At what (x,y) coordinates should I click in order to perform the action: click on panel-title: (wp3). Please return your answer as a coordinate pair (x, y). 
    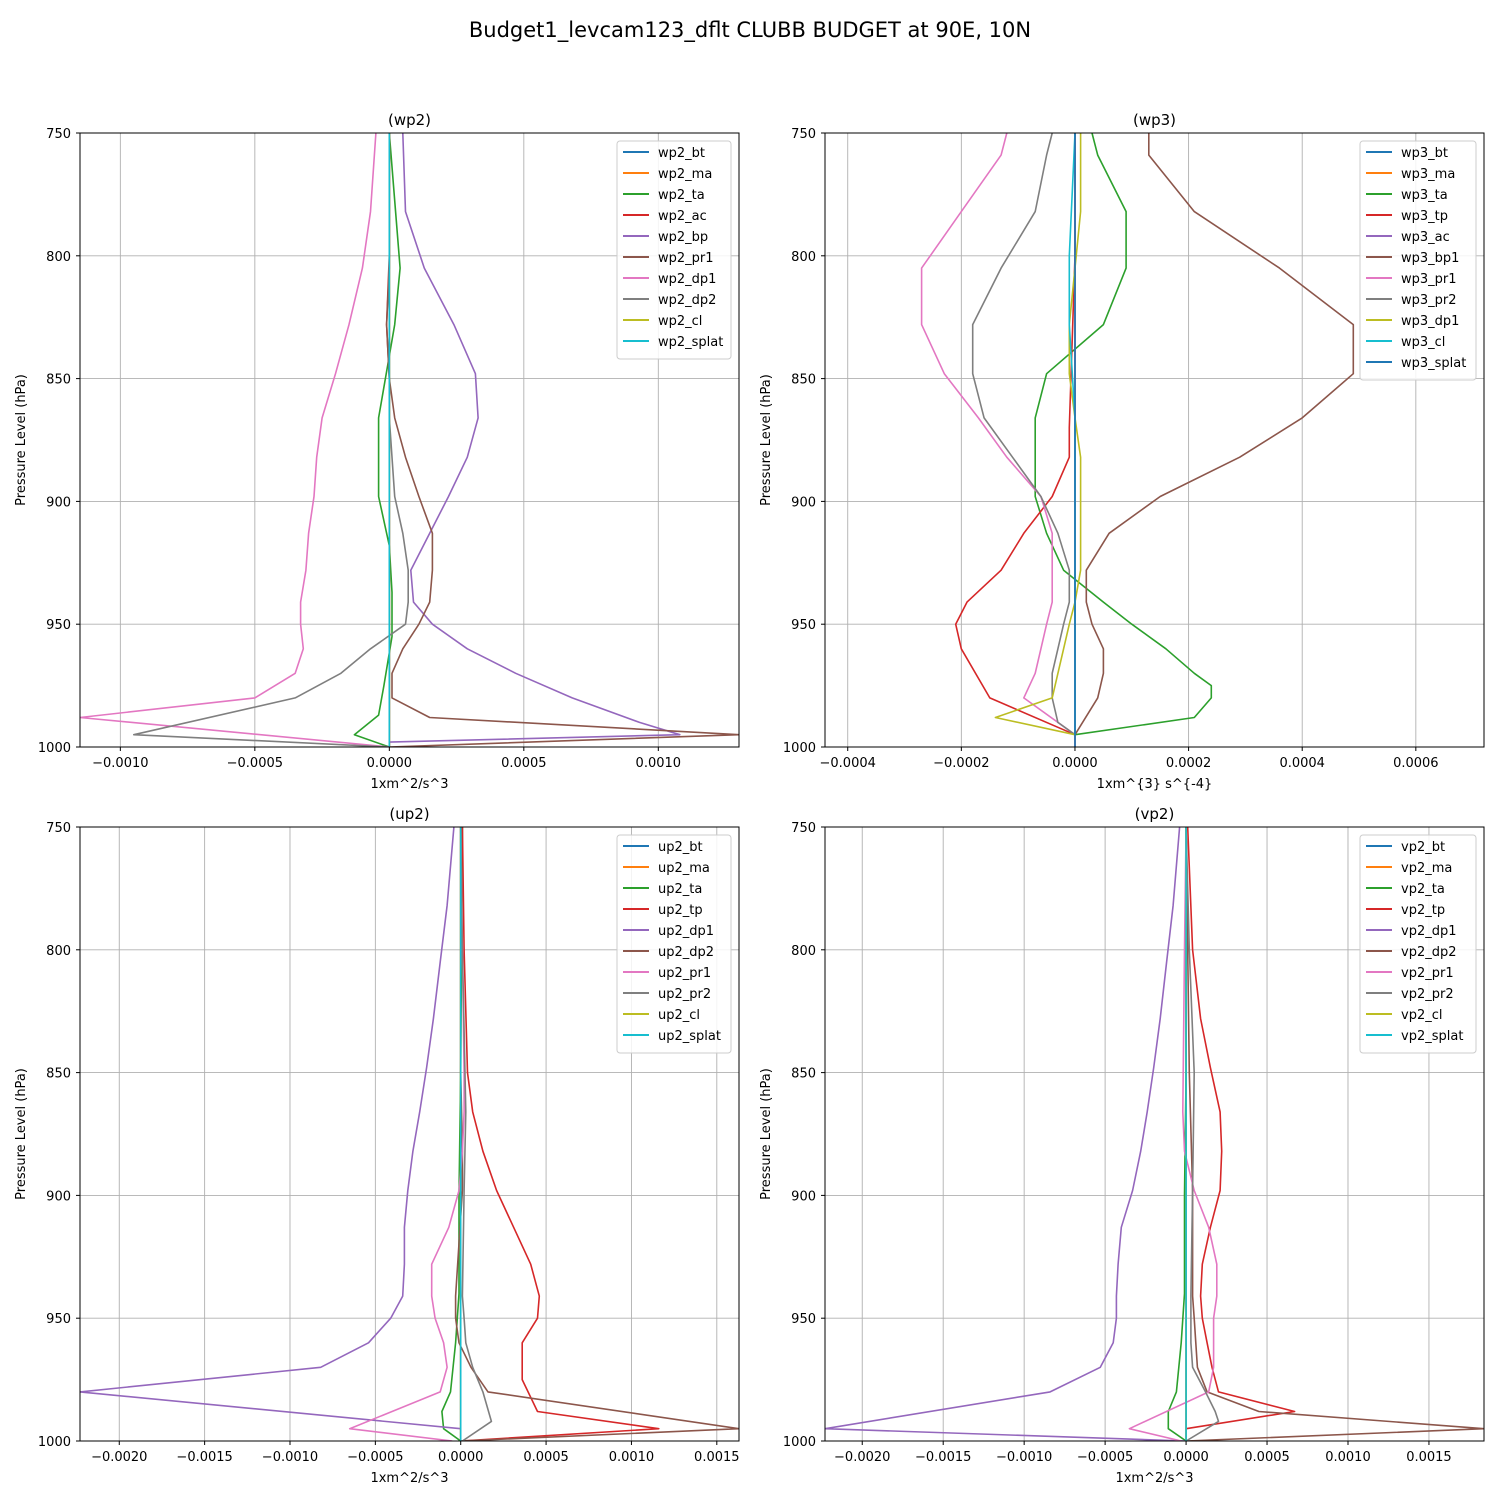
    Looking at the image, I should click on (1154, 120).